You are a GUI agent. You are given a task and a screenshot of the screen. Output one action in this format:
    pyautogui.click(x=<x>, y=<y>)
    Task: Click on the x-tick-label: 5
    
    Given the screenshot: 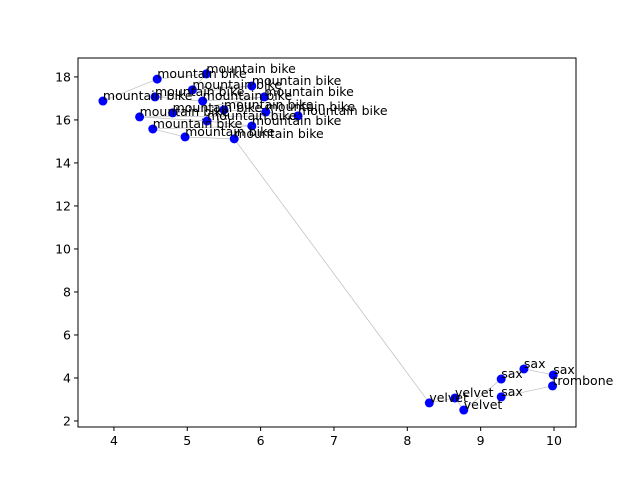 What is the action you would take?
    pyautogui.click(x=187, y=440)
    